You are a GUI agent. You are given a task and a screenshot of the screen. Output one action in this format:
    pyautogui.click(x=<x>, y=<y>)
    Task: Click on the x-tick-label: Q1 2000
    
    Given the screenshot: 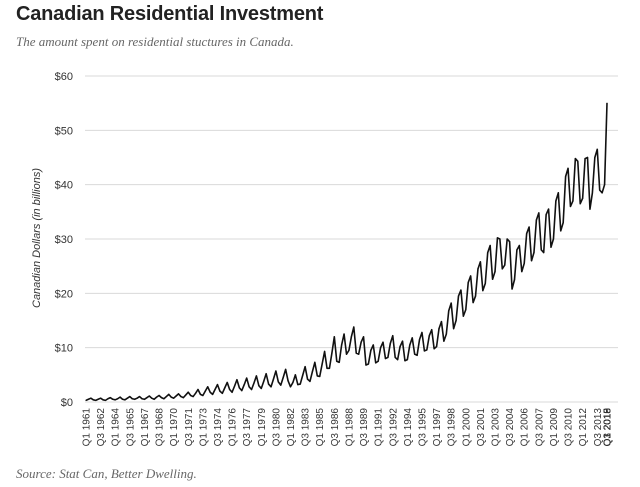 What is the action you would take?
    pyautogui.click(x=466, y=427)
    